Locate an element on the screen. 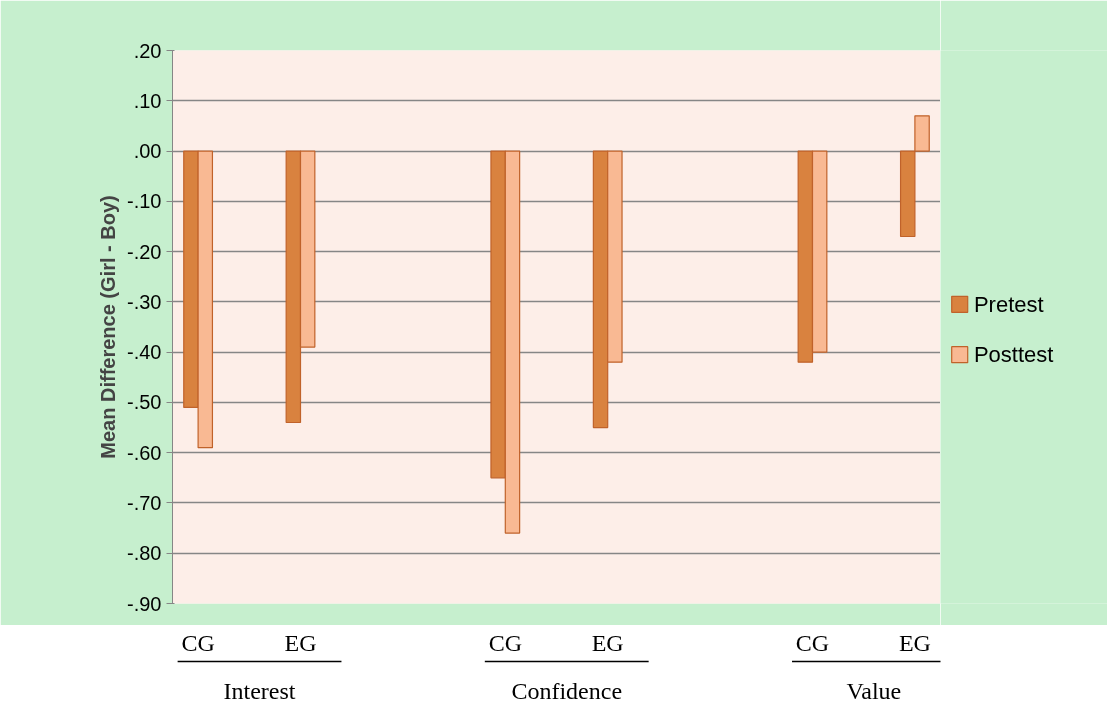 The height and width of the screenshot is (709, 1107). legend-label: Pretest is located at coordinates (1008, 304).